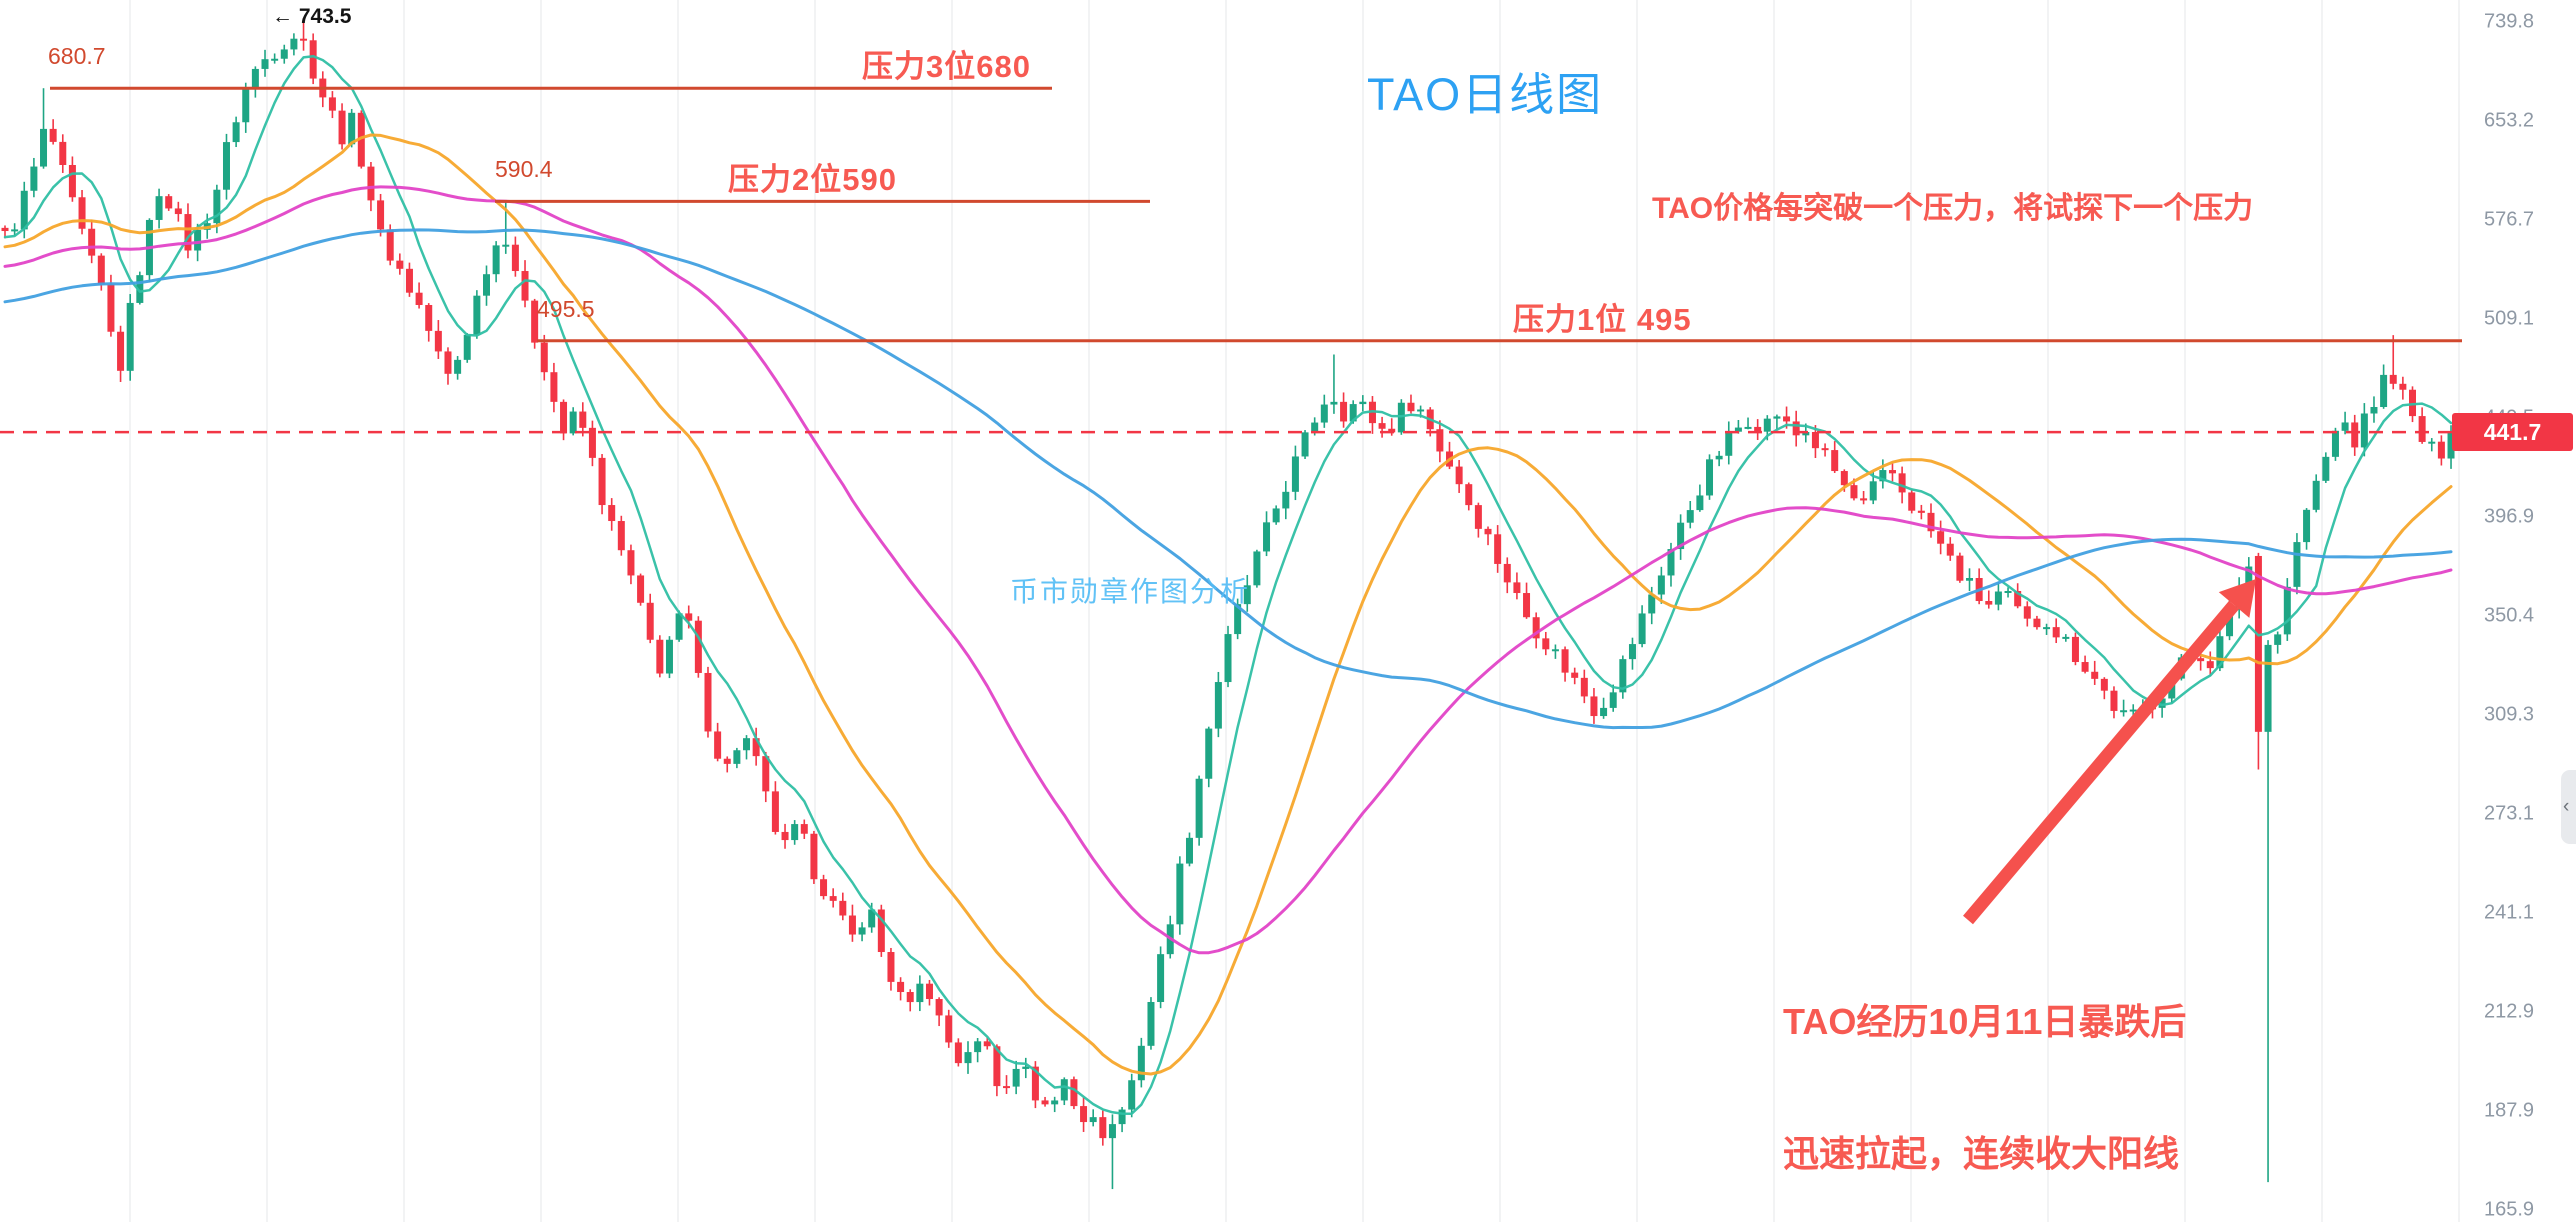 The height and width of the screenshot is (1222, 2576). Describe the element at coordinates (524, 169) in the screenshot. I see `resistance-price-label: 590.4` at that location.